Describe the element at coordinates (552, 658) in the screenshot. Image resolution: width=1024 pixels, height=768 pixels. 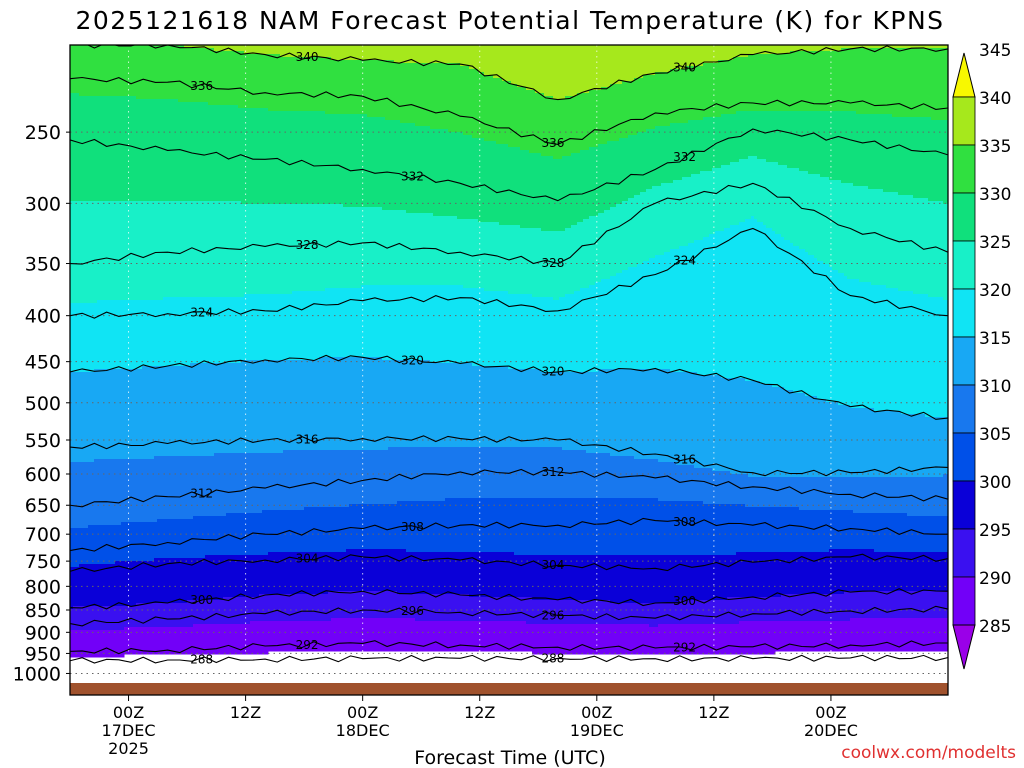
I see `contour-label: 288` at that location.